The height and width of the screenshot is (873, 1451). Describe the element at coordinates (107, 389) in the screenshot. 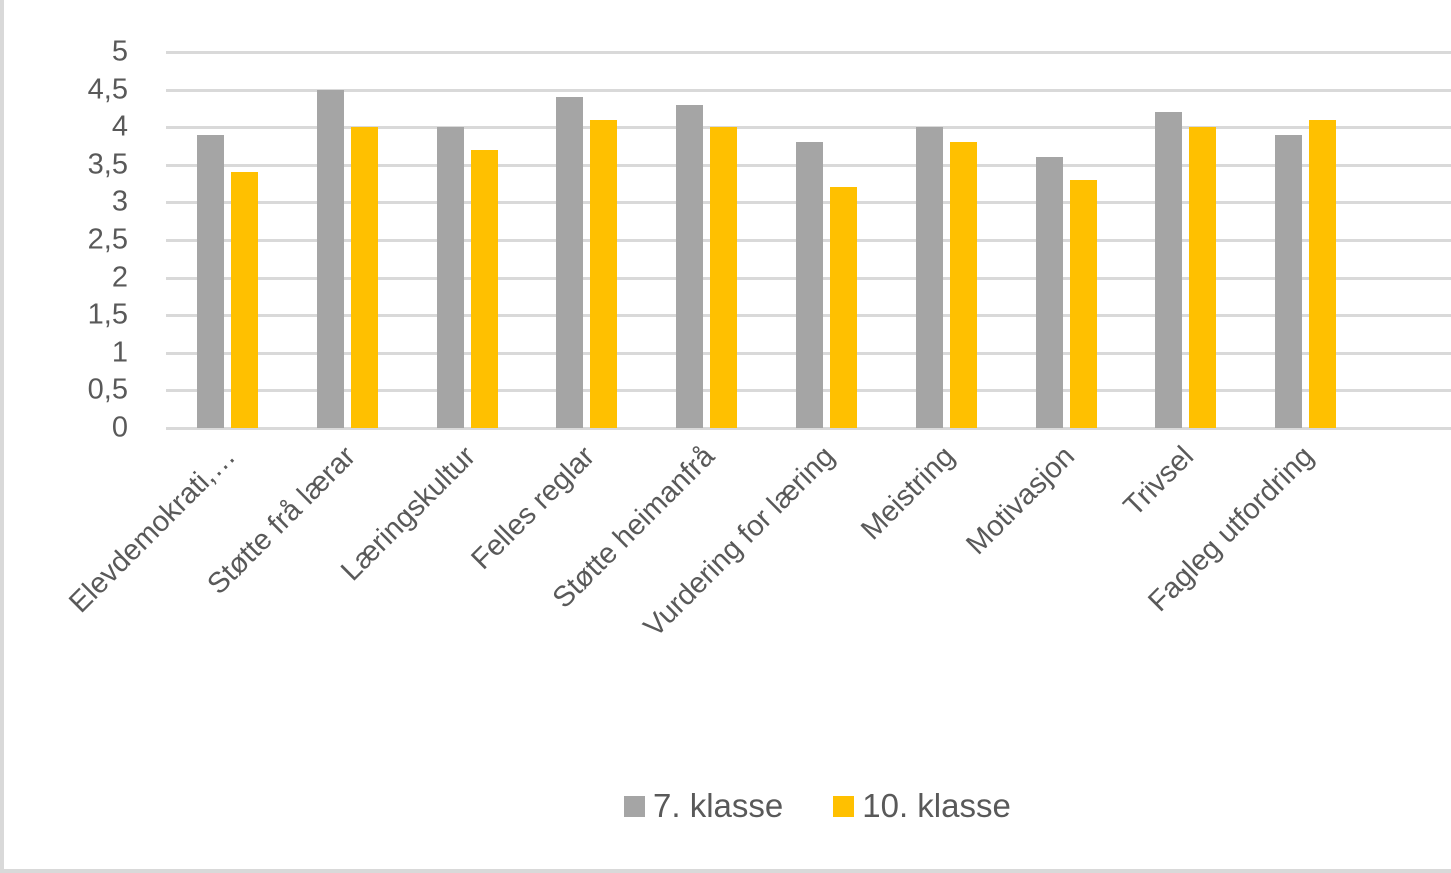

I see `y-tick-label: 0,5` at that location.